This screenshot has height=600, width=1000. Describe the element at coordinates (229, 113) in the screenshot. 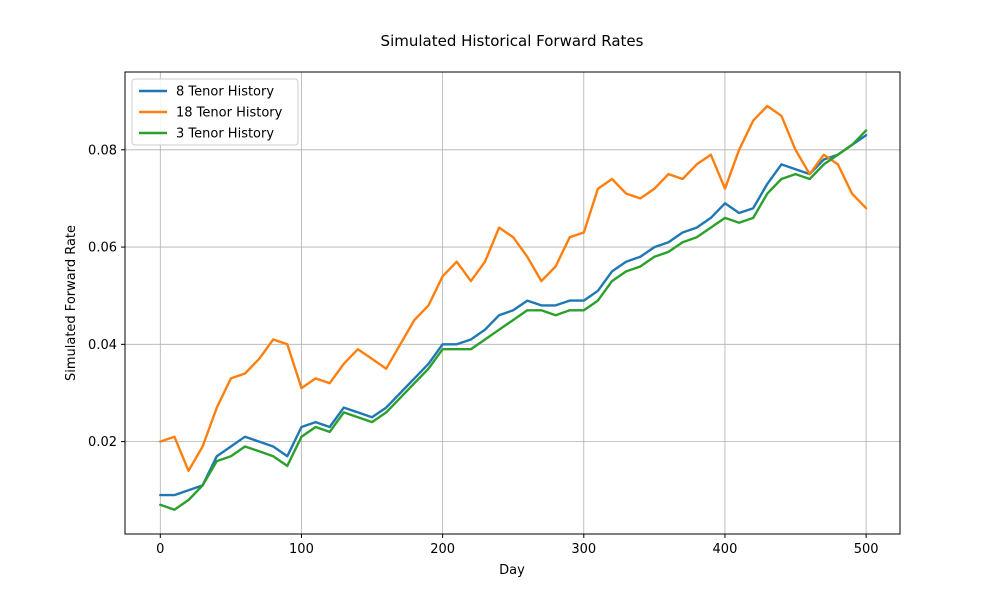

I see `legend-label: 18 Tenor History` at that location.